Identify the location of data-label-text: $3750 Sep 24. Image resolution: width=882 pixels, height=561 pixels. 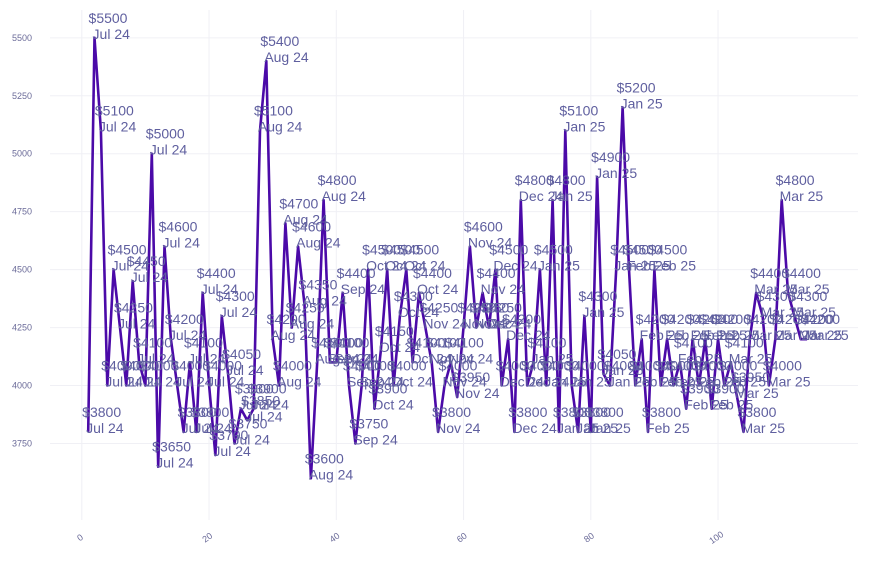
(373, 432).